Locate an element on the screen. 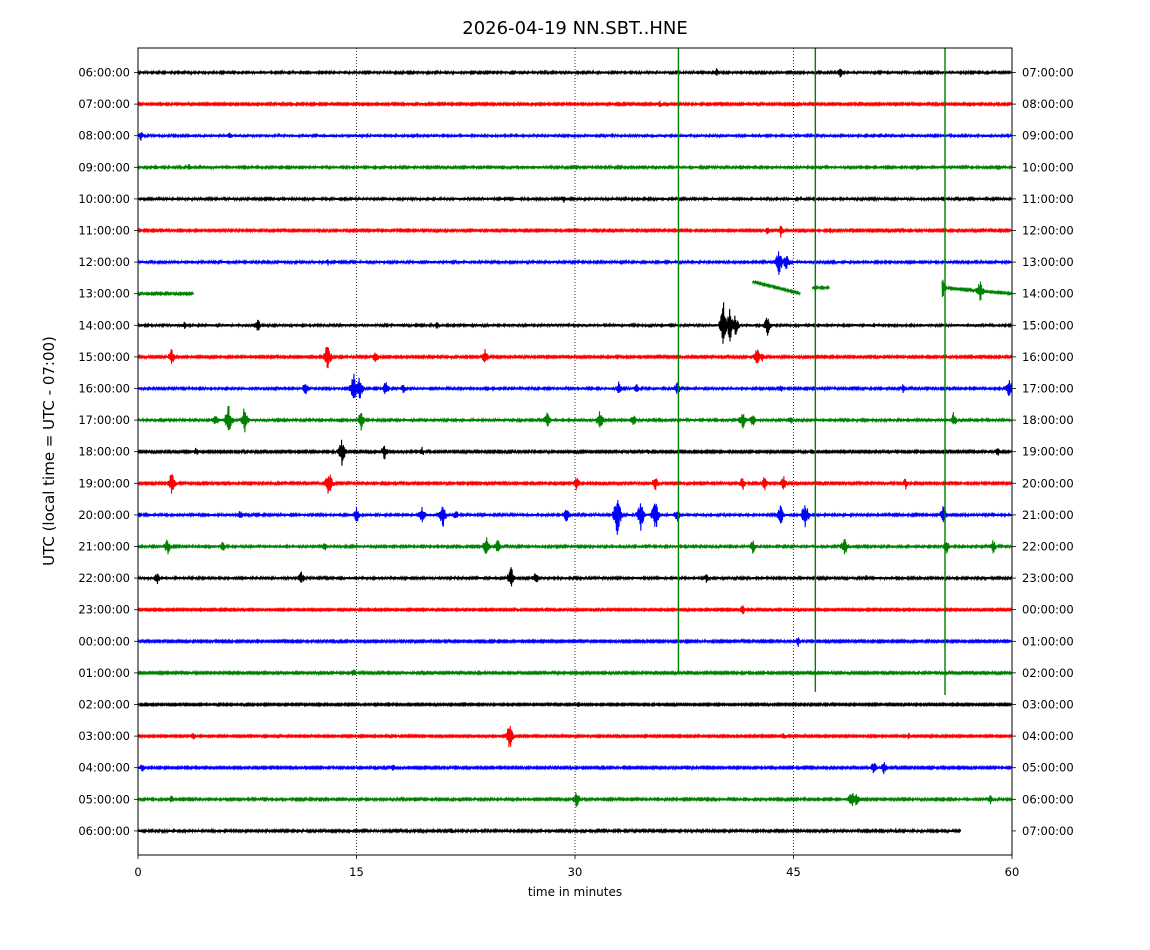 The width and height of the screenshot is (1150, 950). left-tick-label: 10:00:00 is located at coordinates (104, 199).